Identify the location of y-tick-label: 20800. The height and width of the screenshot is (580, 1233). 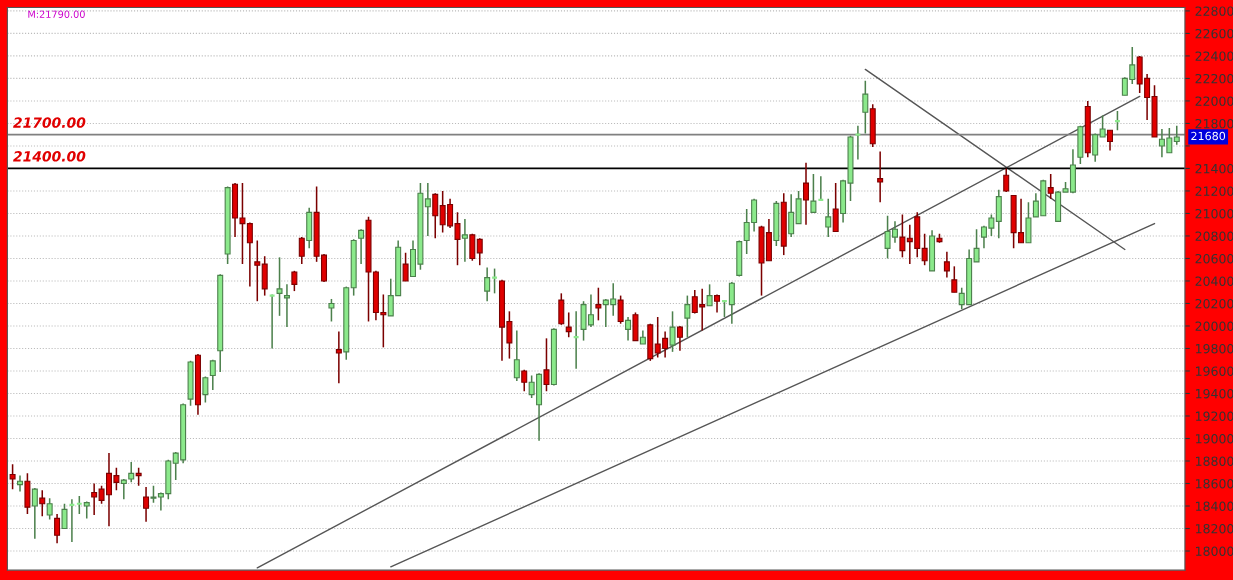
(1214, 236).